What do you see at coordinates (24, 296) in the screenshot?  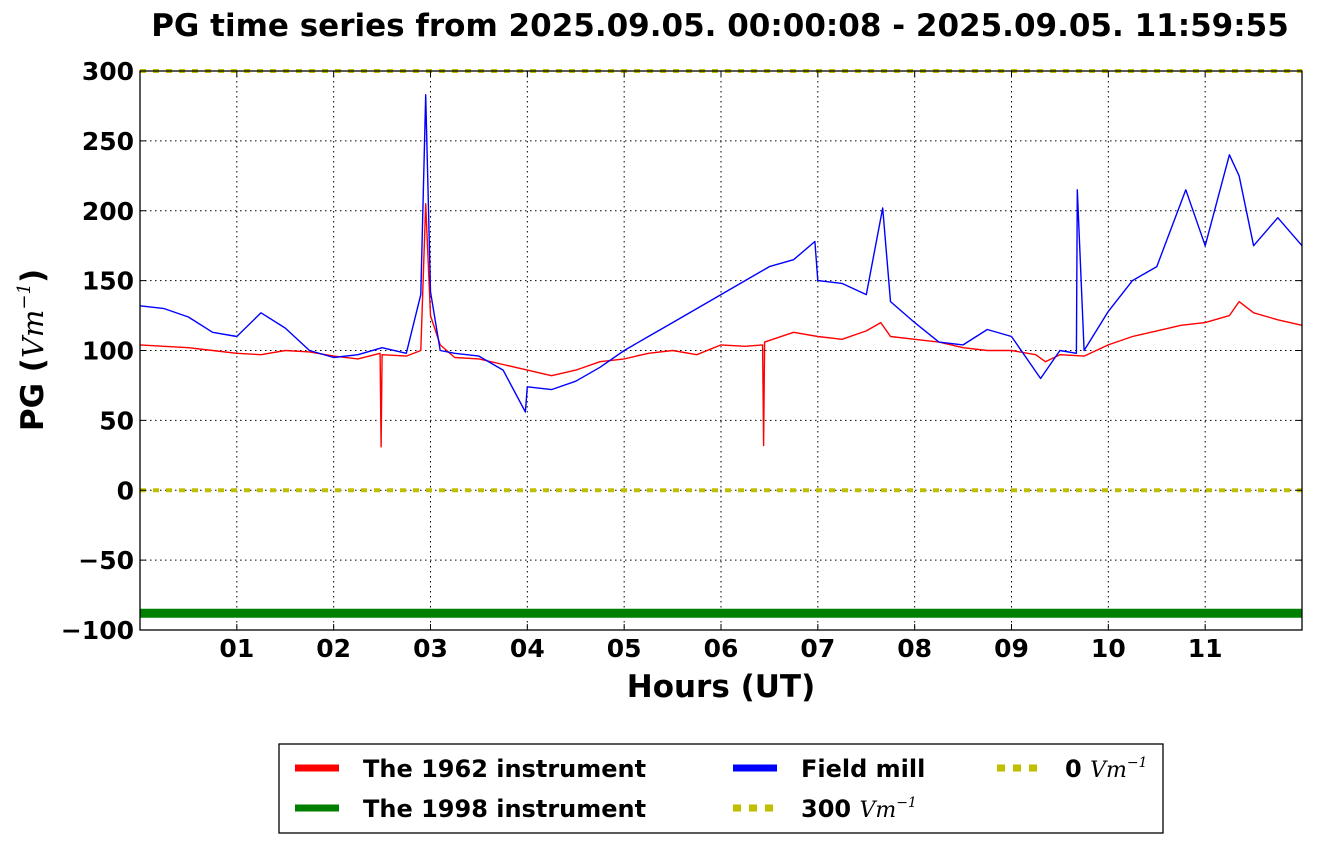 I see `y-axis-label-exponent: −1` at bounding box center [24, 296].